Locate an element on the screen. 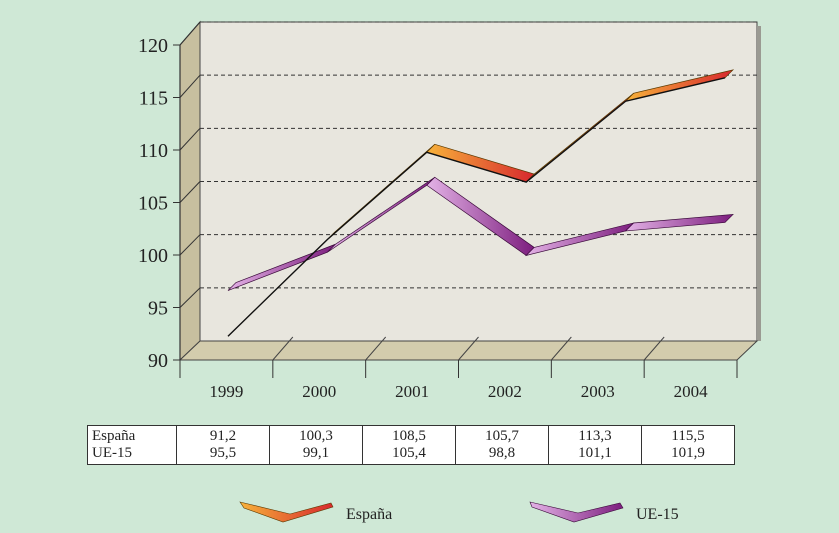 The width and height of the screenshot is (839, 533). x-tick-label: 2001 is located at coordinates (412, 391).